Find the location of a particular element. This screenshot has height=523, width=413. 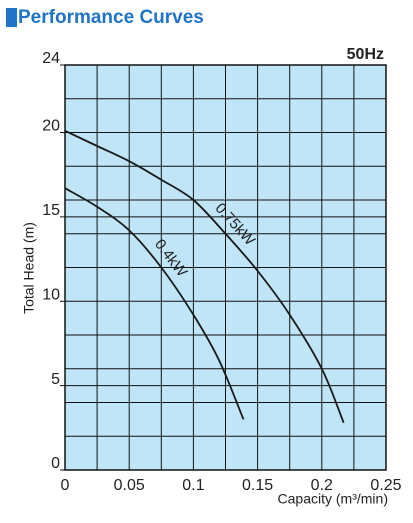

subtitle: 50Hz is located at coordinates (365, 54).